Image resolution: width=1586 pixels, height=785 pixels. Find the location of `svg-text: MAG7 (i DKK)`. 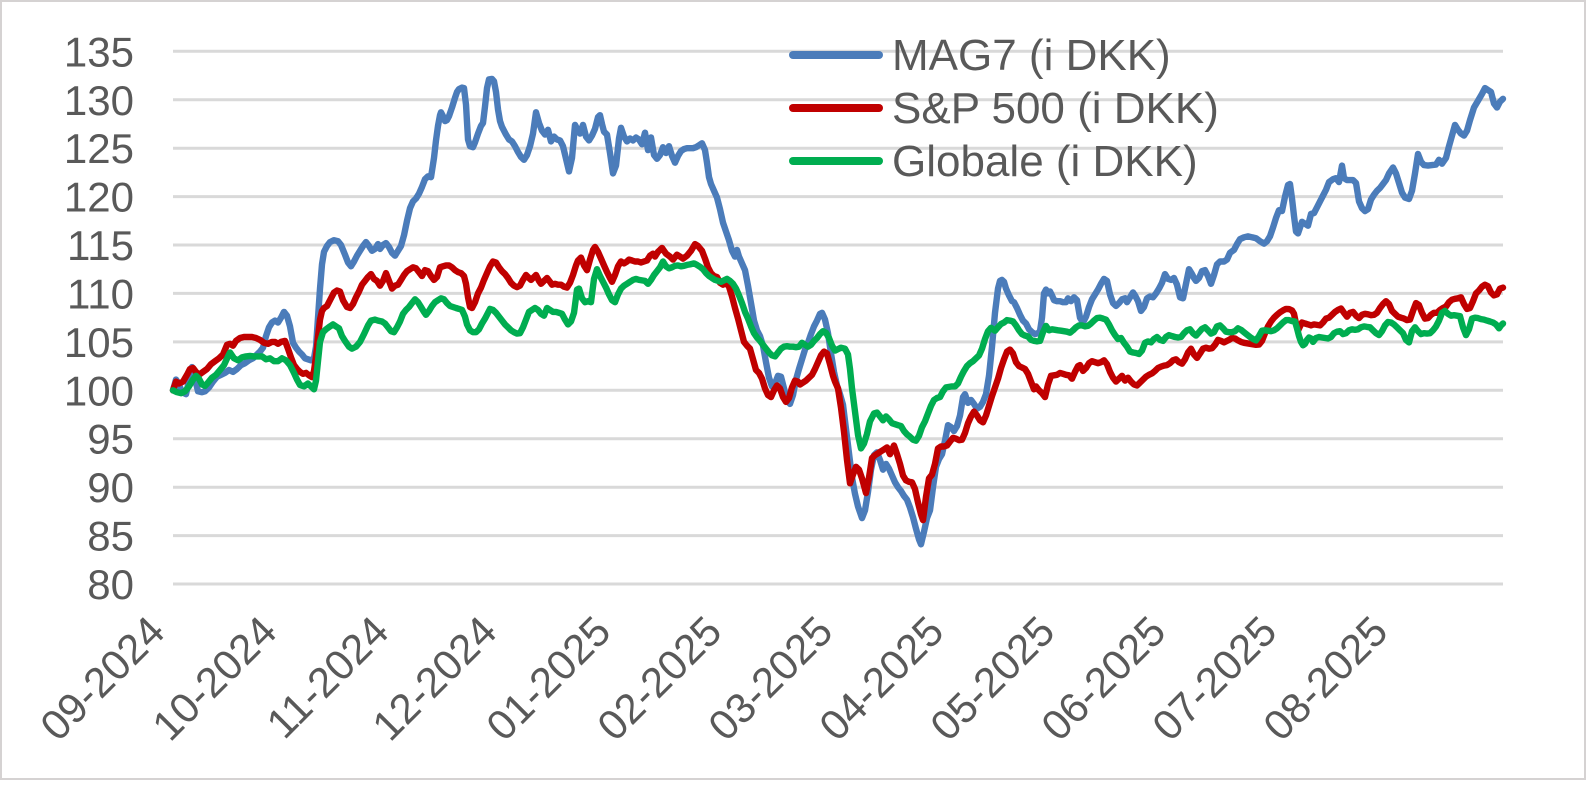

svg-text: MAG7 (i DKK) is located at coordinates (1031, 55).